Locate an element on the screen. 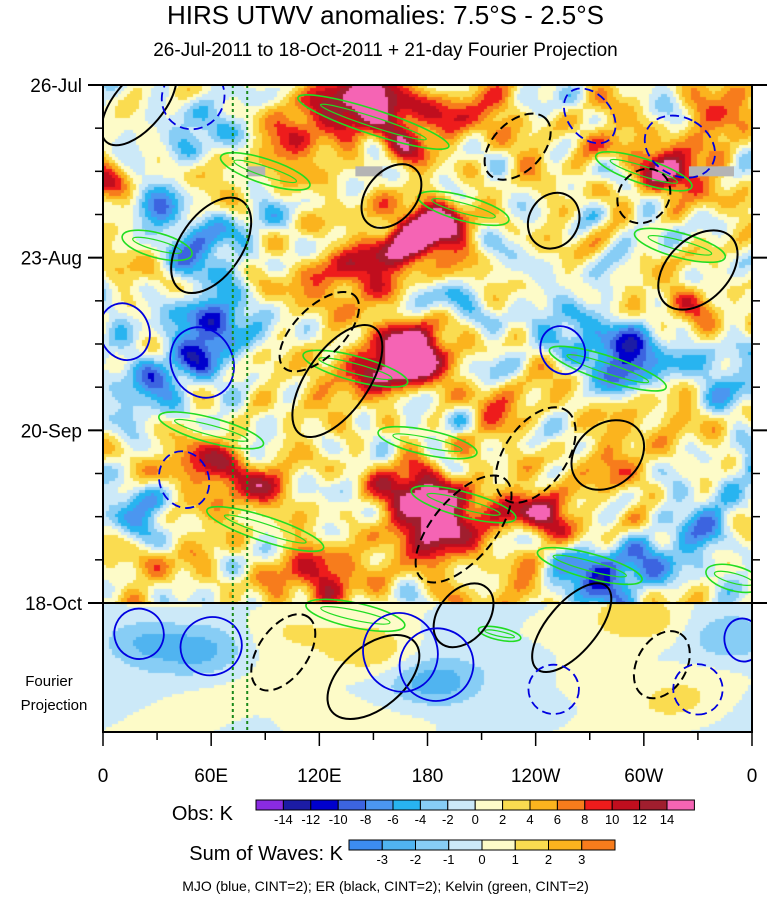  x-tick-label: 120W is located at coordinates (536, 776).